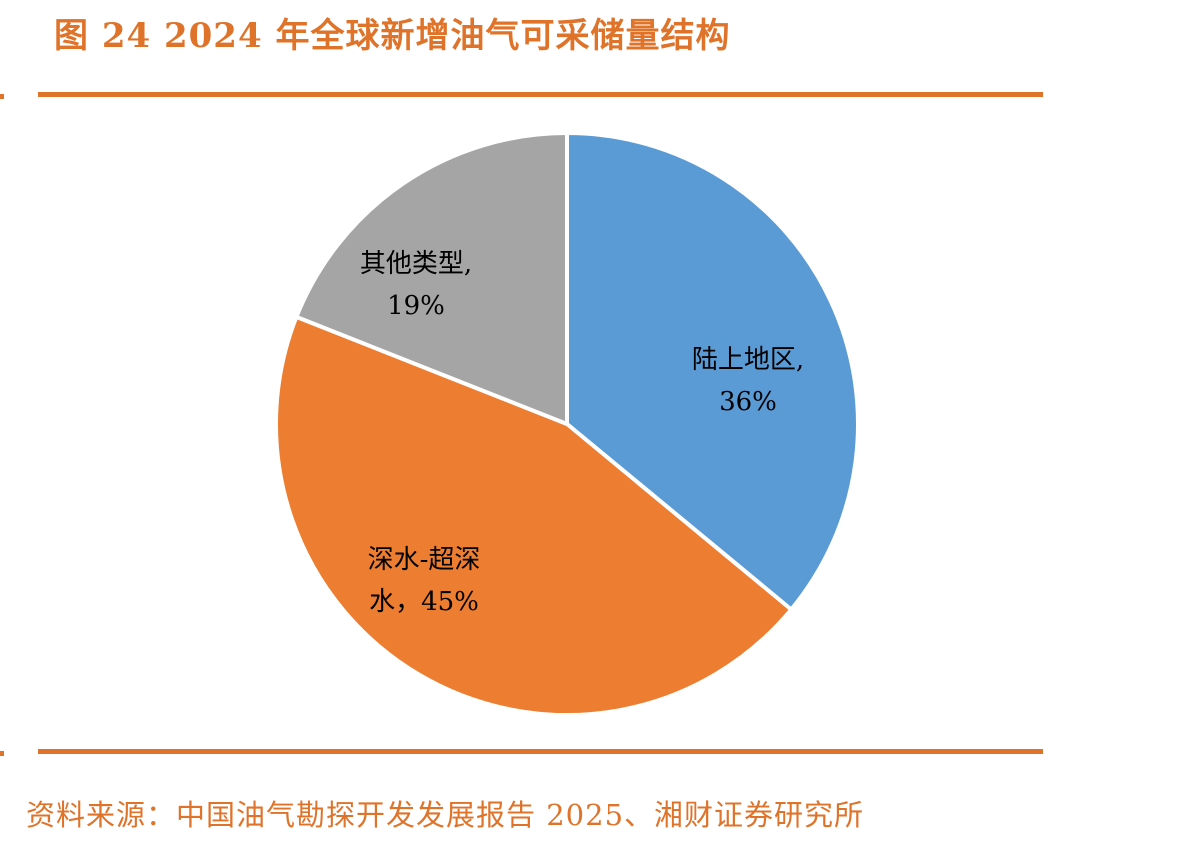 The height and width of the screenshot is (845, 1204). Describe the element at coordinates (424, 560) in the screenshot. I see `slice-label-name: 深水-超深` at that location.